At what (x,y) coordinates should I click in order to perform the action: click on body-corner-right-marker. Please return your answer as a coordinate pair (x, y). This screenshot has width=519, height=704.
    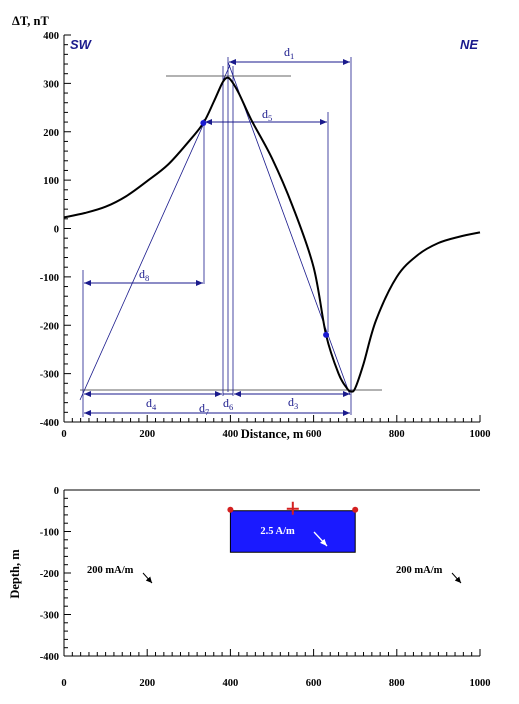
    Looking at the image, I should click on (355, 509).